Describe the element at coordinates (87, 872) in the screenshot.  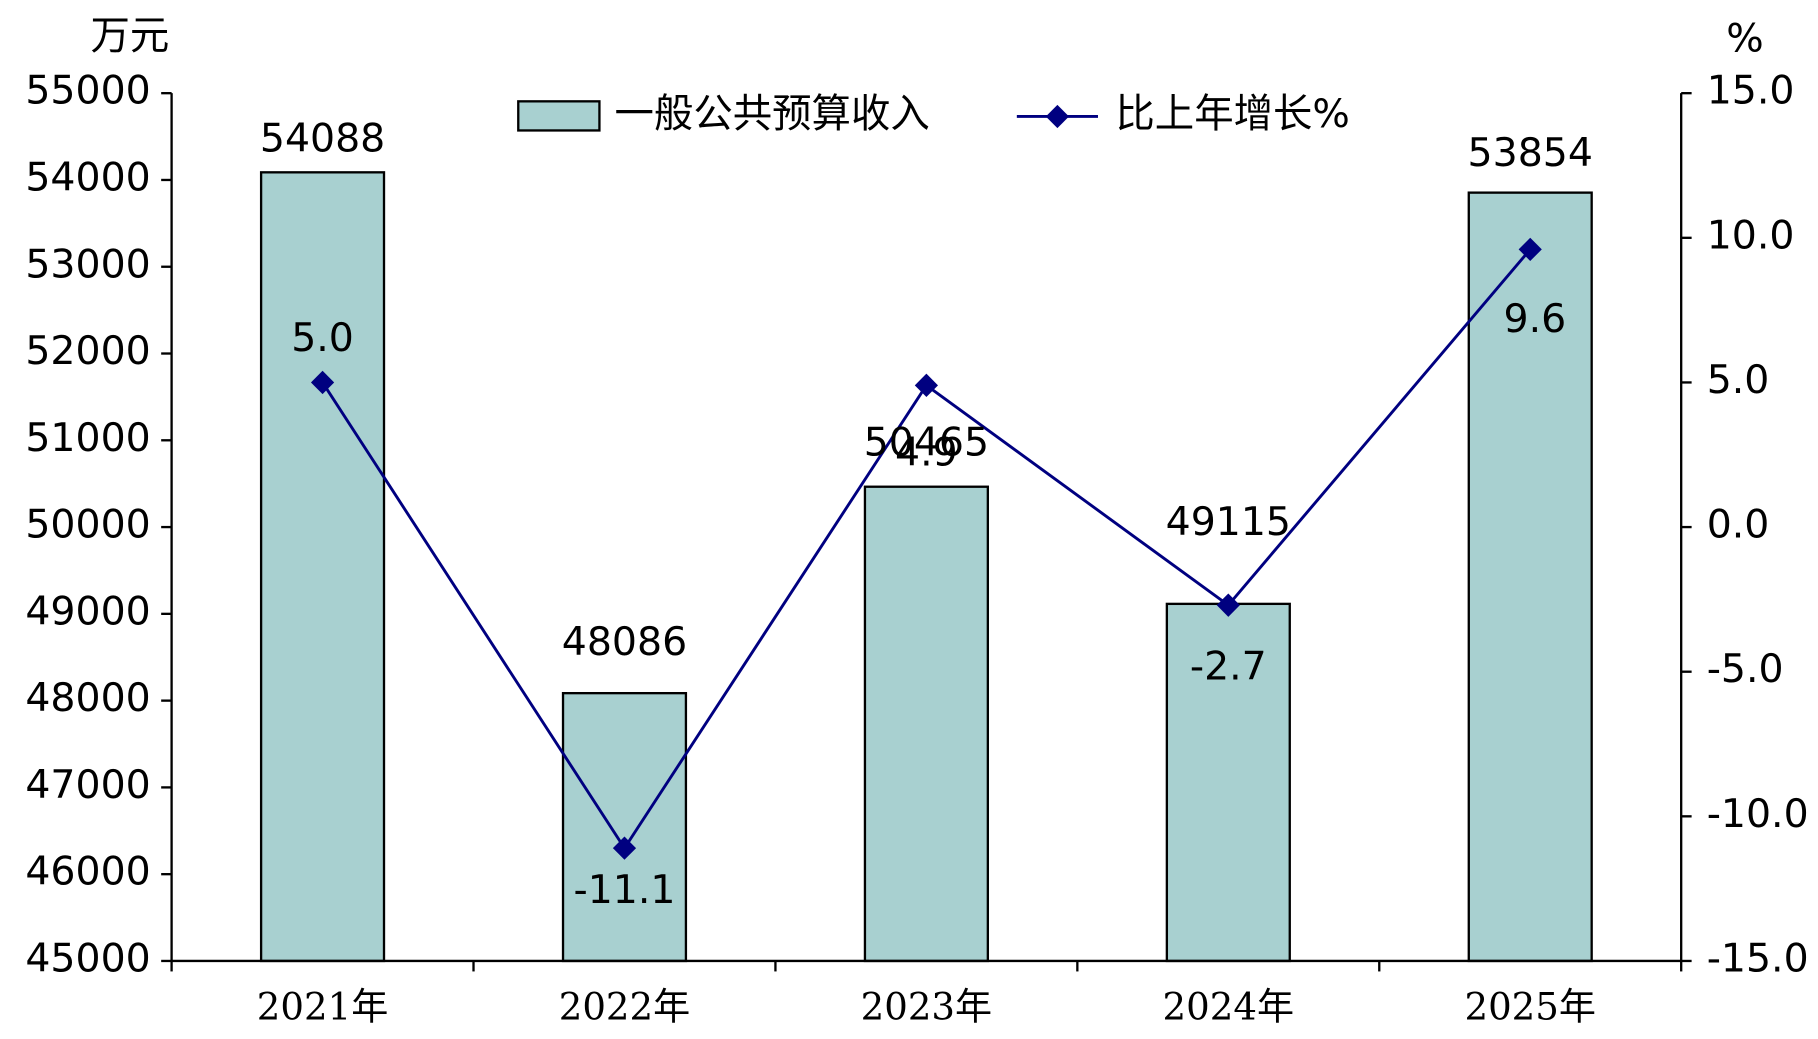
I see `y-tick-label: 46000` at that location.